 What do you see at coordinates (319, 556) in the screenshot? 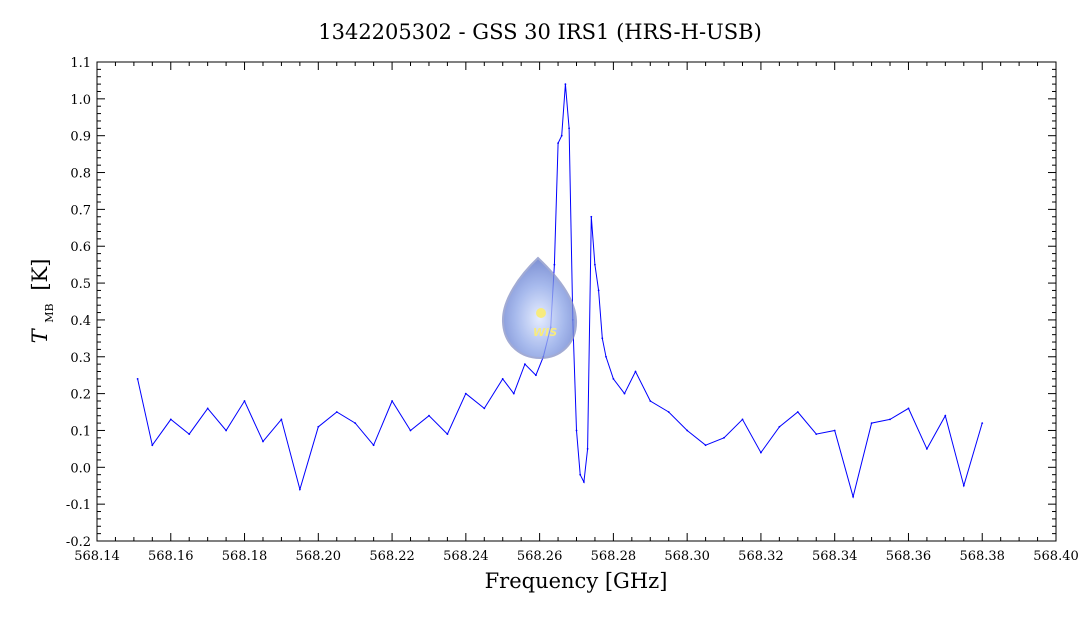
I see `x-tick-label: 568.20` at bounding box center [319, 556].